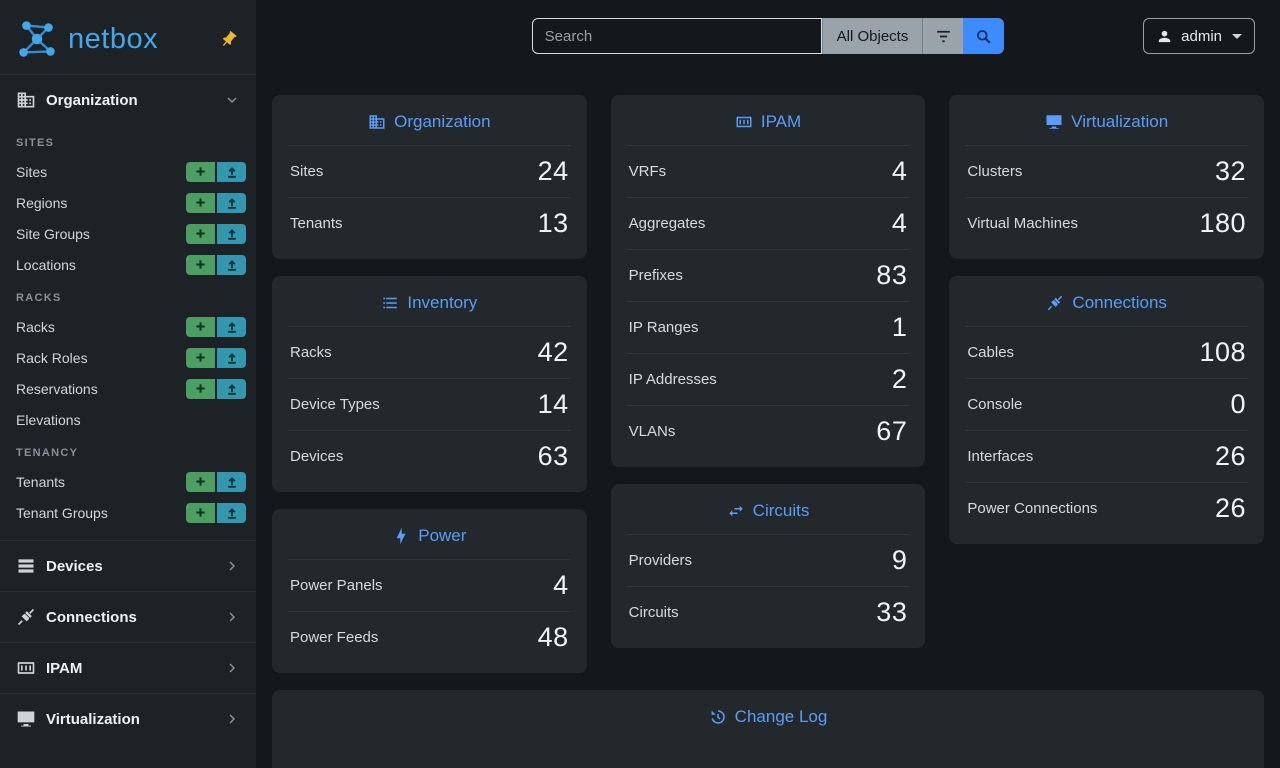  What do you see at coordinates (1230, 171) in the screenshot?
I see `stat-value: 32` at bounding box center [1230, 171].